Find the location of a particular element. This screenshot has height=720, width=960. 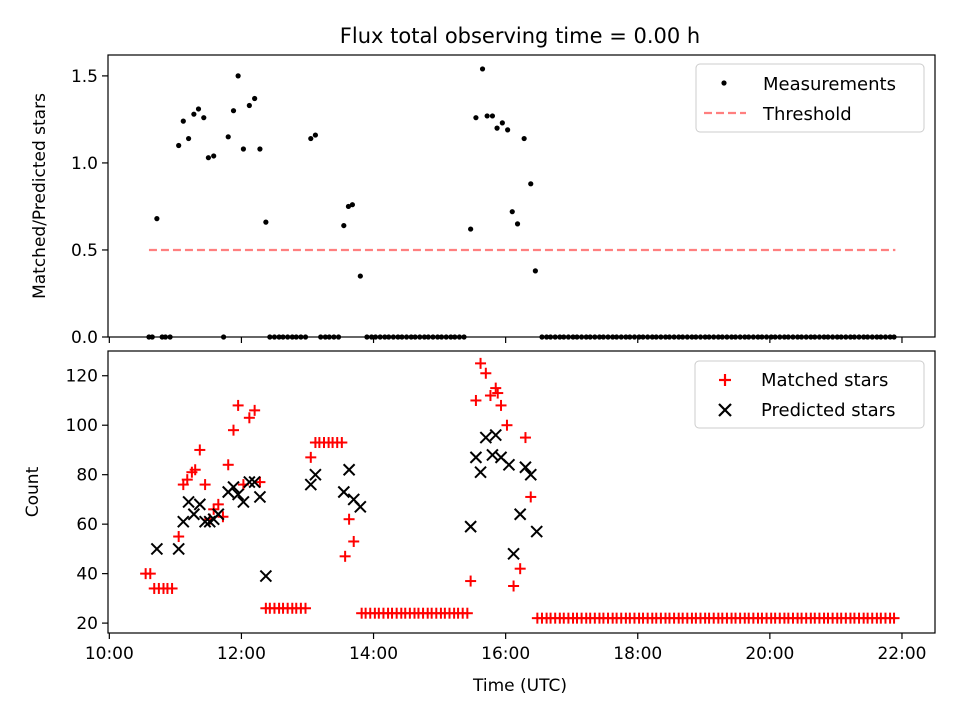

x-tick-label: 14:00 is located at coordinates (373, 654).